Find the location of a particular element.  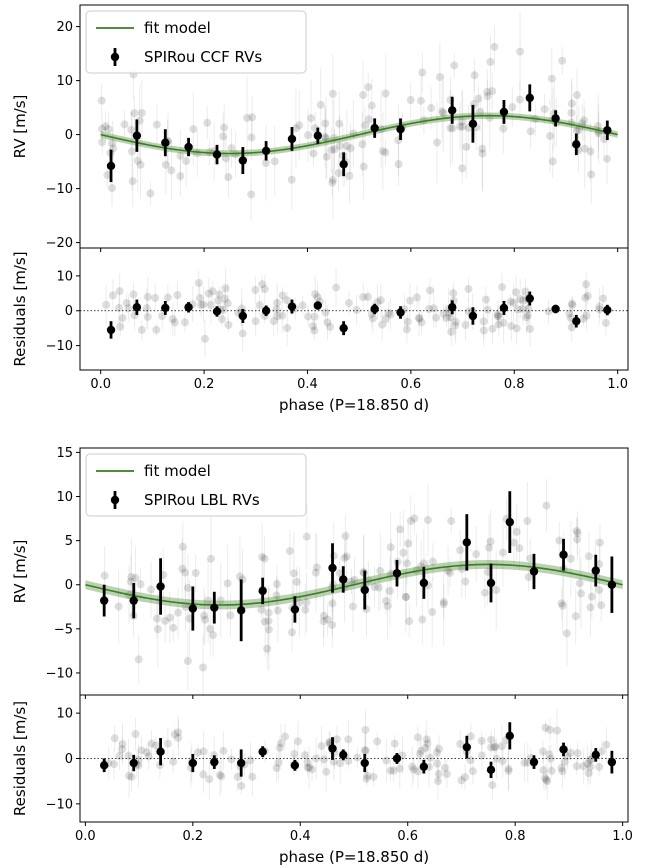

x-tick-label: 0.4 is located at coordinates (307, 384).